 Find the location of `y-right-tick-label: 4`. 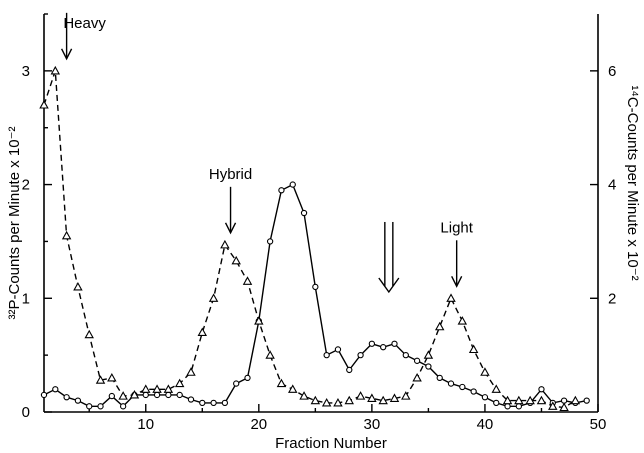

y-right-tick-label: 4 is located at coordinates (612, 185).